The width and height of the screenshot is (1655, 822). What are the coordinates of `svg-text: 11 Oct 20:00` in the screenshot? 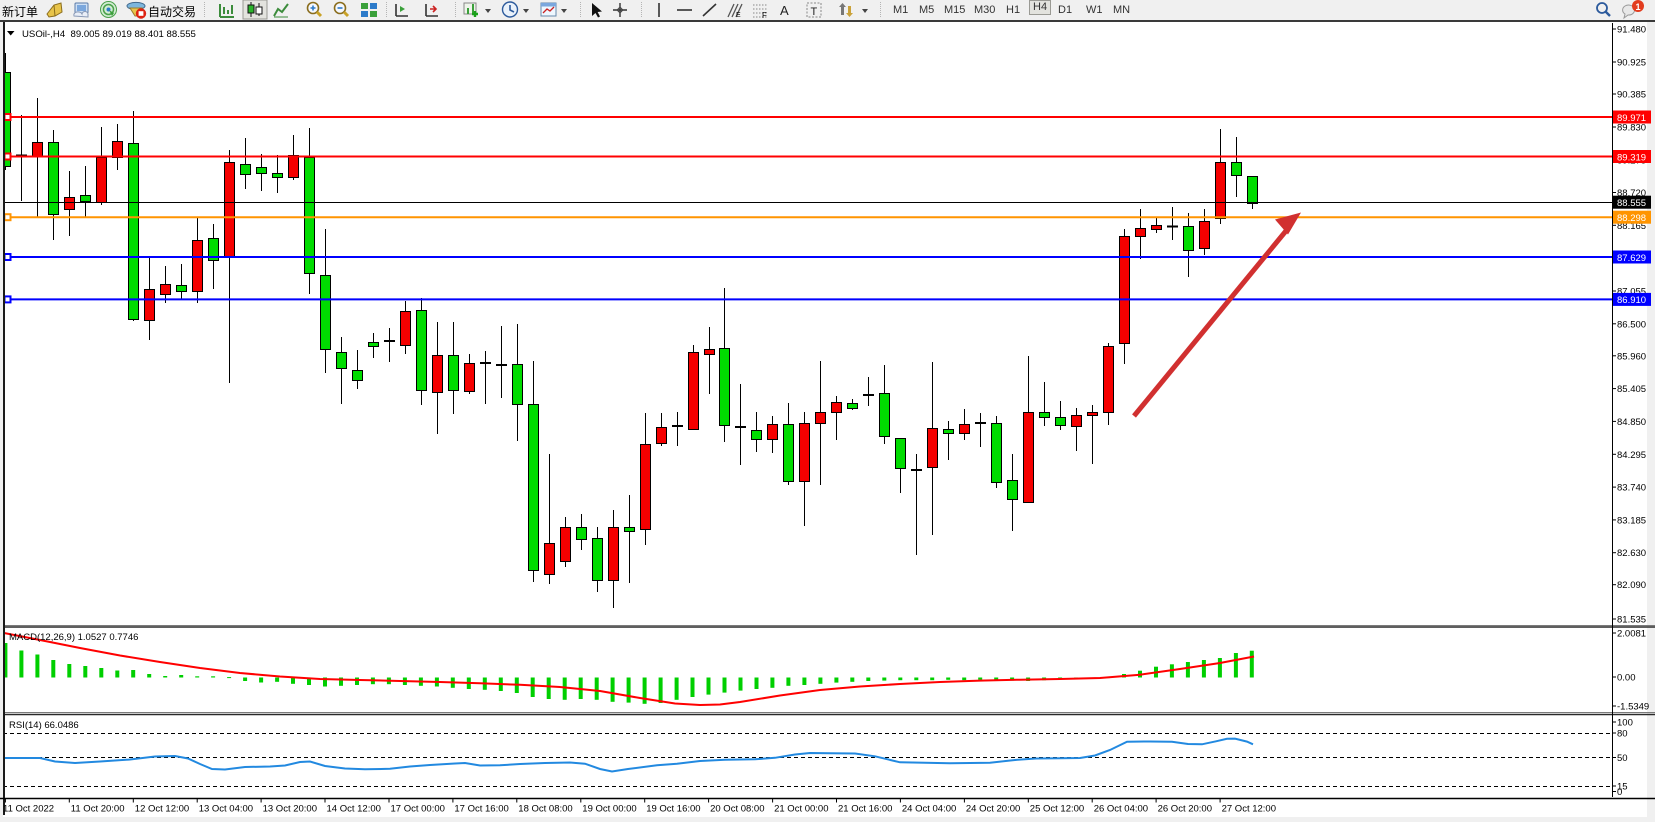 It's located at (98, 809).